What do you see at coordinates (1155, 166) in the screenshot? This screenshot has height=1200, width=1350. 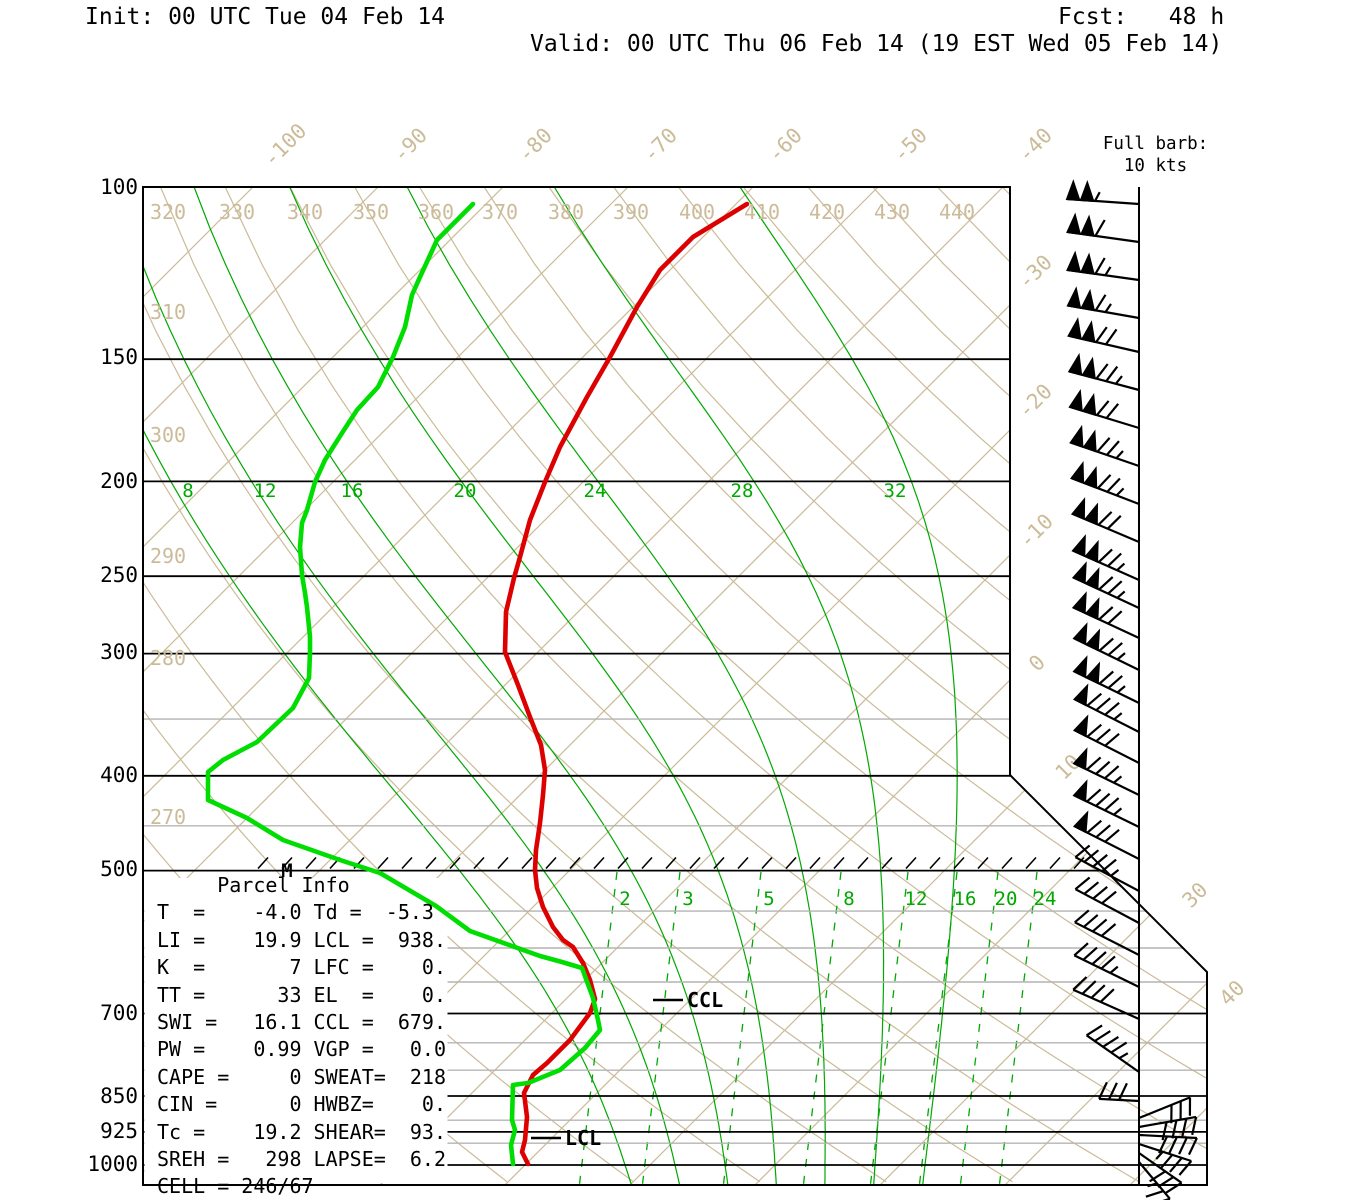 I see `barb-legend-line2: 10 kts` at bounding box center [1155, 166].